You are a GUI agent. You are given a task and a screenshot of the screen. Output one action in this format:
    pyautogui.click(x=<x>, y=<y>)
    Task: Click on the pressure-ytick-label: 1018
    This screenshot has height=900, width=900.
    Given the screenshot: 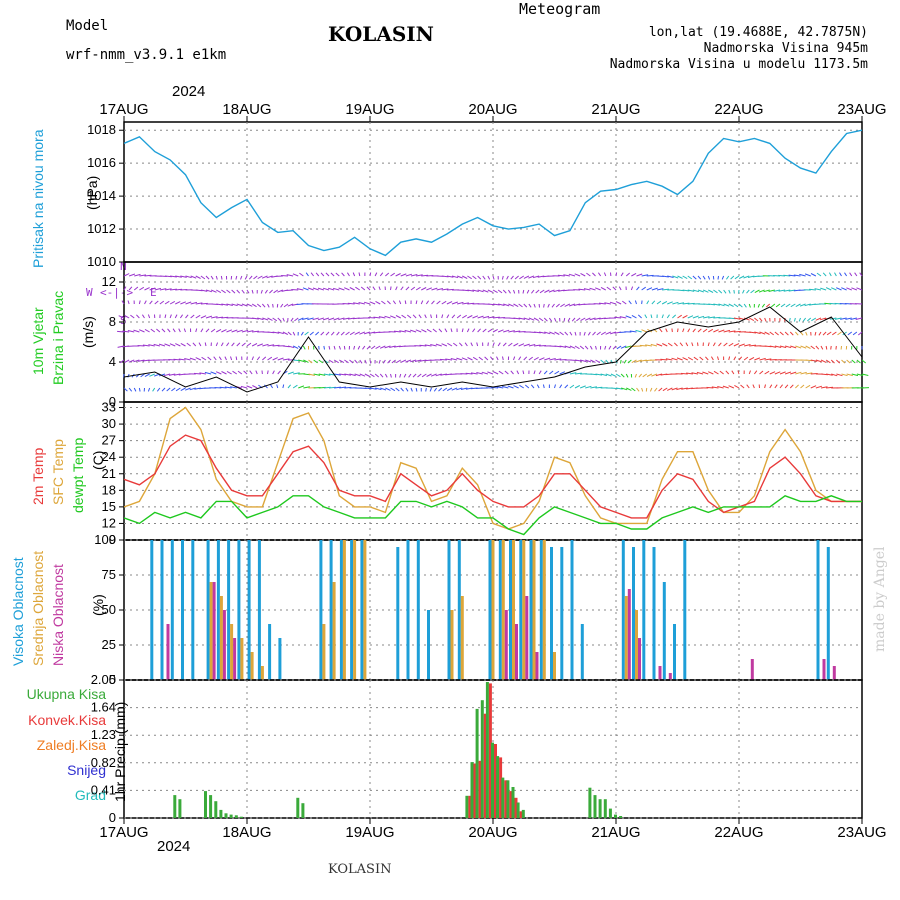 What is the action you would take?
    pyautogui.click(x=101, y=129)
    